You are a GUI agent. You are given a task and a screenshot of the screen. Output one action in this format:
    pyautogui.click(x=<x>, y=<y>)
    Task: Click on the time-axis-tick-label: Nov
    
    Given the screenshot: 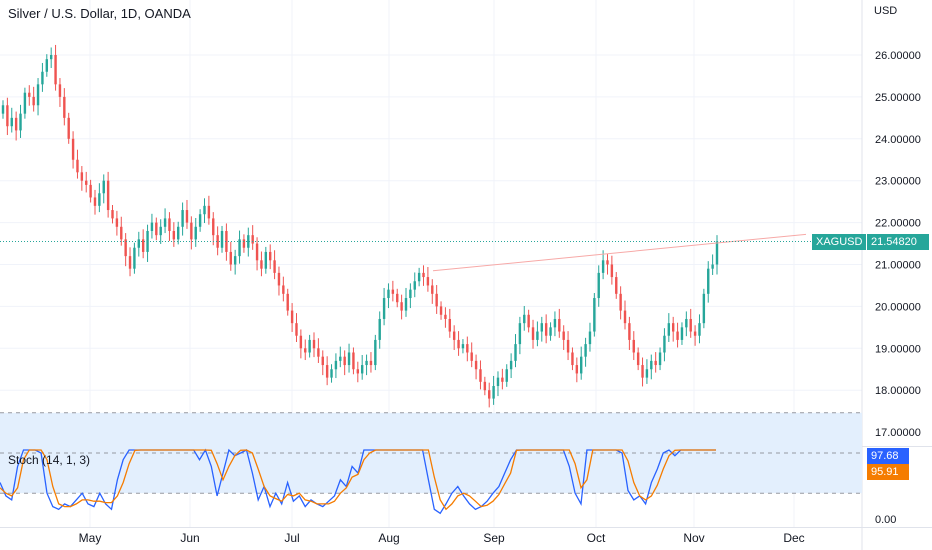 What is the action you would take?
    pyautogui.click(x=693, y=538)
    